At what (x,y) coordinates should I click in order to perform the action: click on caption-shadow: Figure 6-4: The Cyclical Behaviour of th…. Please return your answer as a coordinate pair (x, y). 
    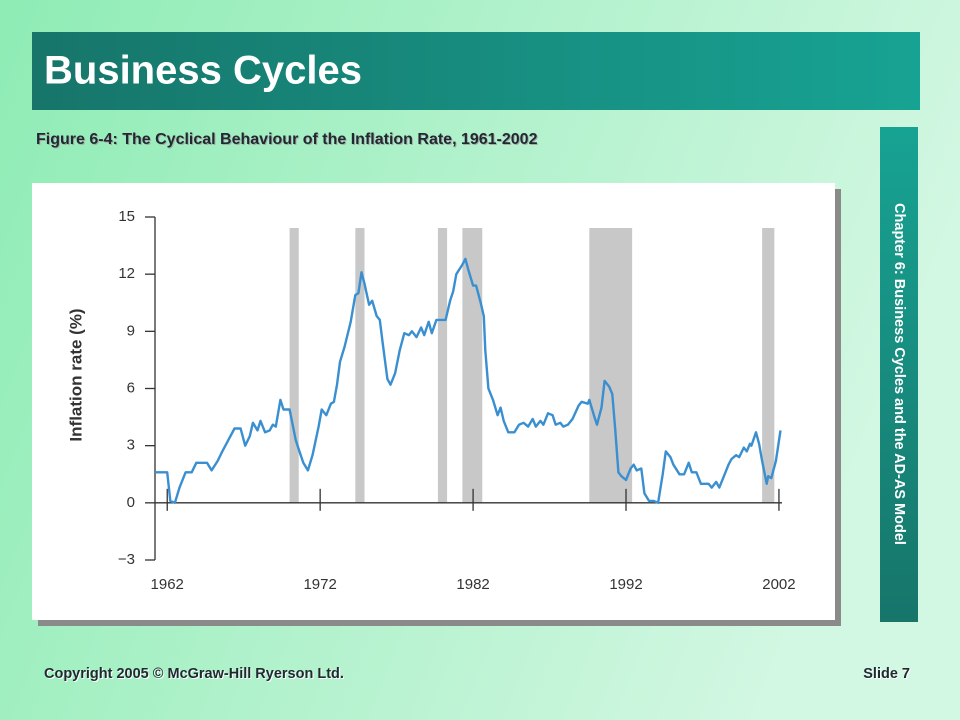
    Looking at the image, I should click on (288, 140).